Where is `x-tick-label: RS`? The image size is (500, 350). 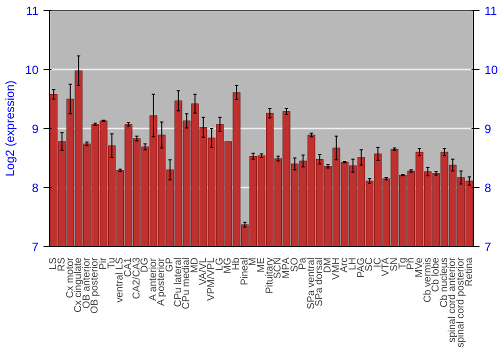
x-tick-label: RS is located at coordinates (62, 264).